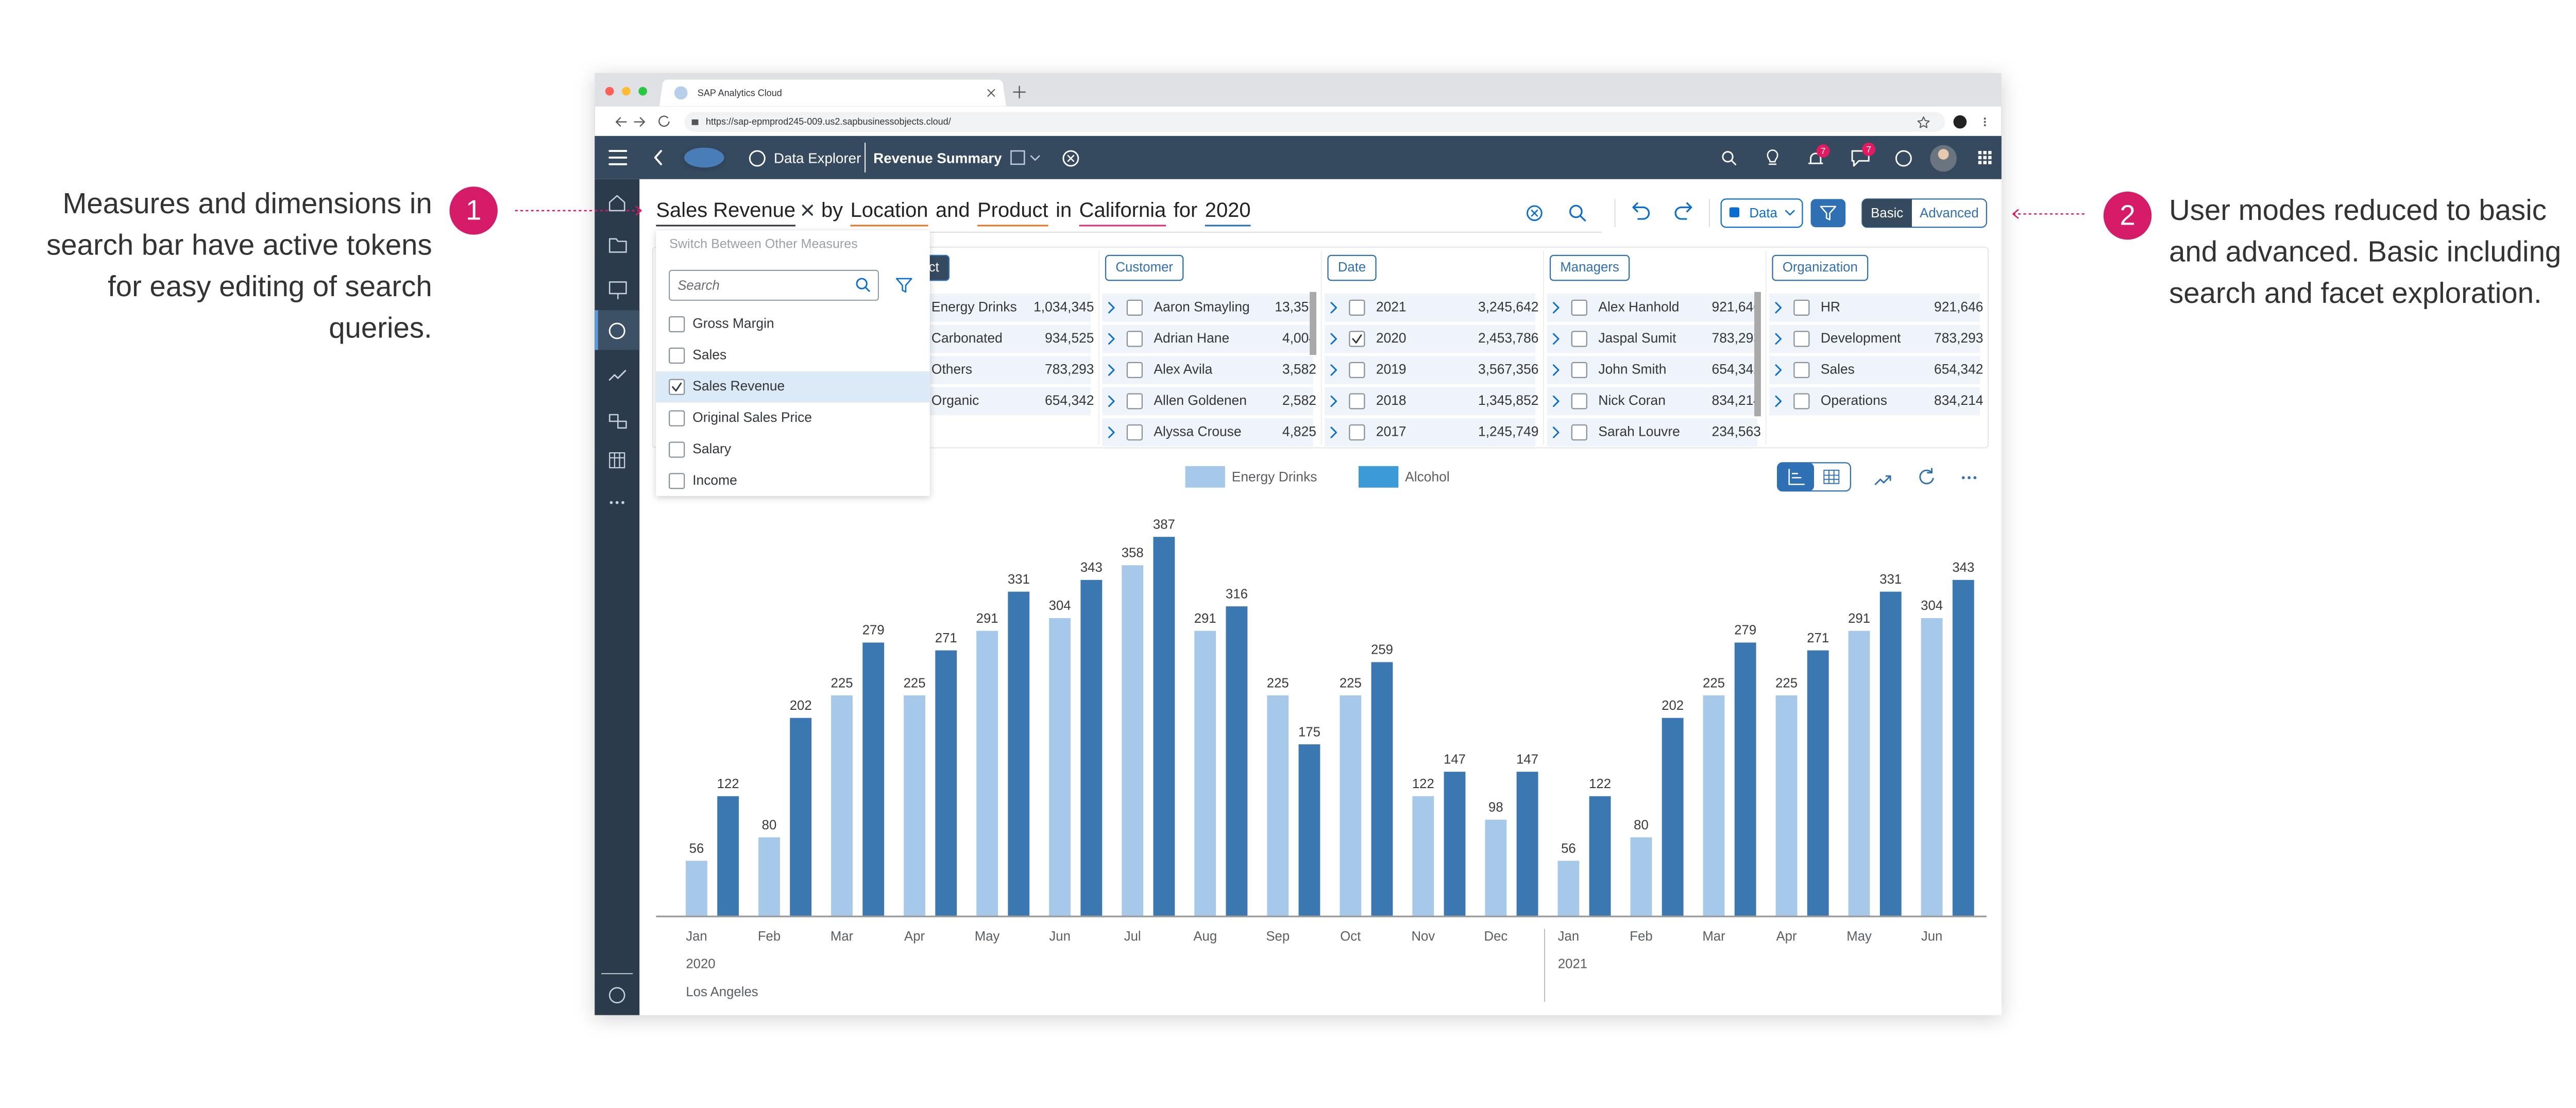 This screenshot has width=2576, height=1108. I want to click on token-remove, so click(808, 210).